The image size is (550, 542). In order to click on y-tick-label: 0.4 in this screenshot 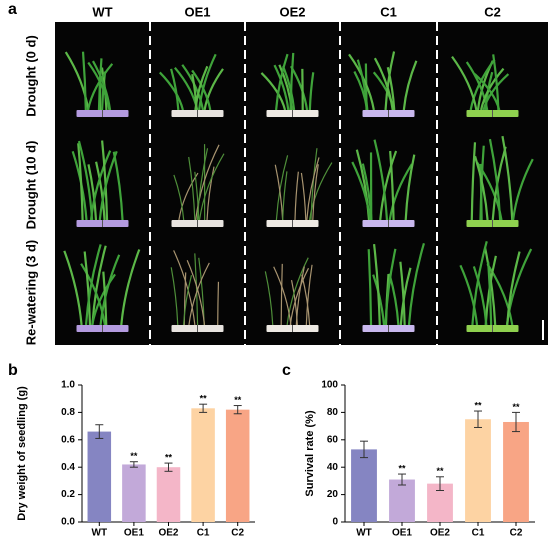, I will do `click(68, 467)`.